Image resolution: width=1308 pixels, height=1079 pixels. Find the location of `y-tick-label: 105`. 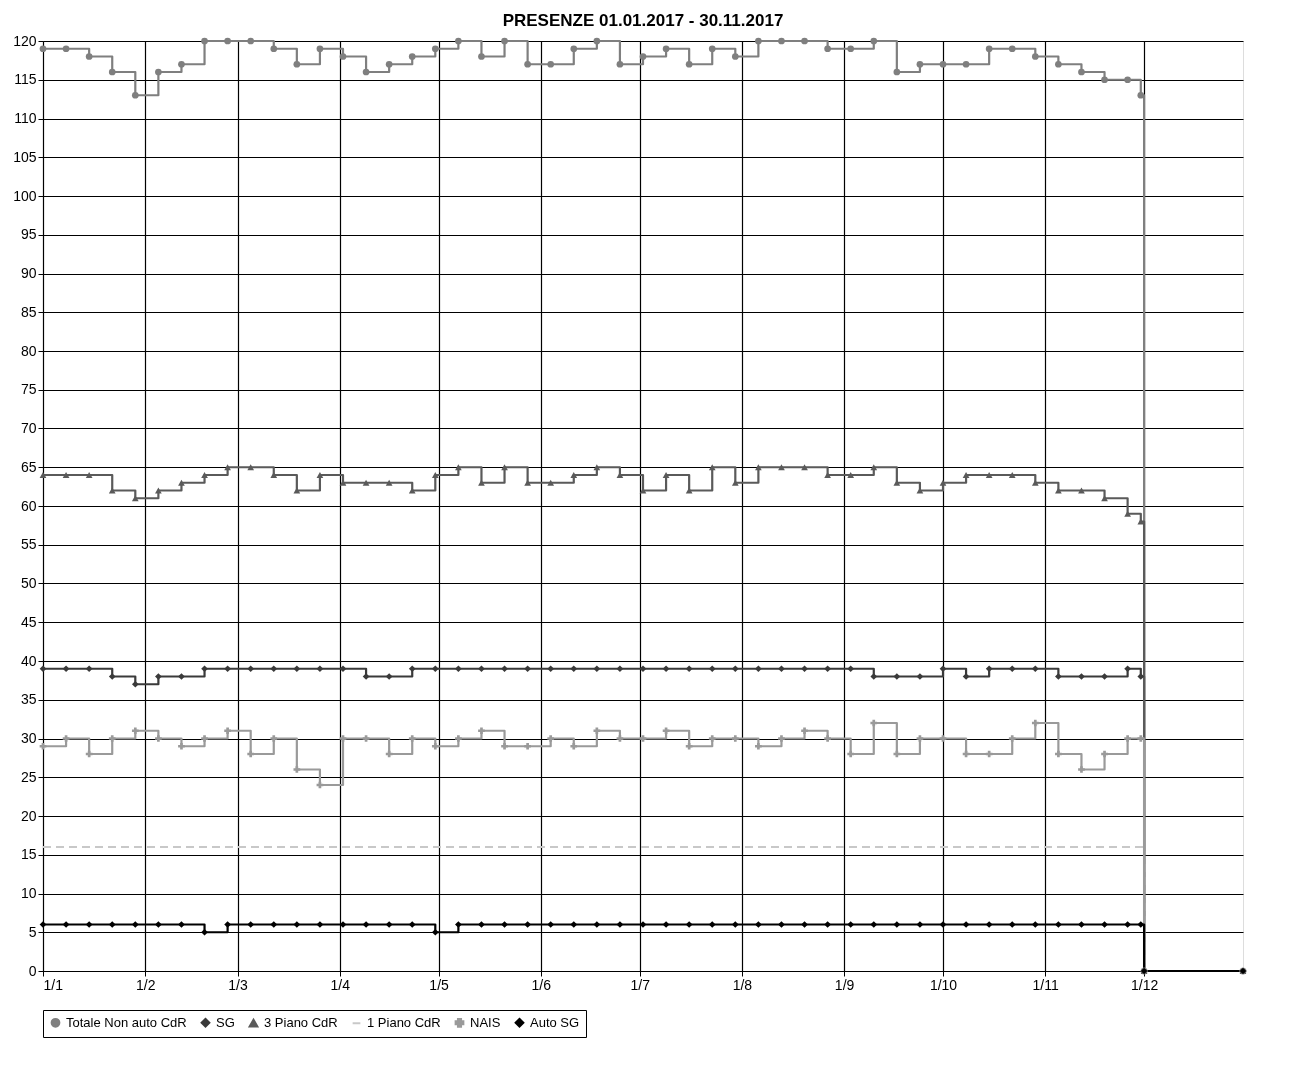

y-tick-label: 105 is located at coordinates (25, 156).